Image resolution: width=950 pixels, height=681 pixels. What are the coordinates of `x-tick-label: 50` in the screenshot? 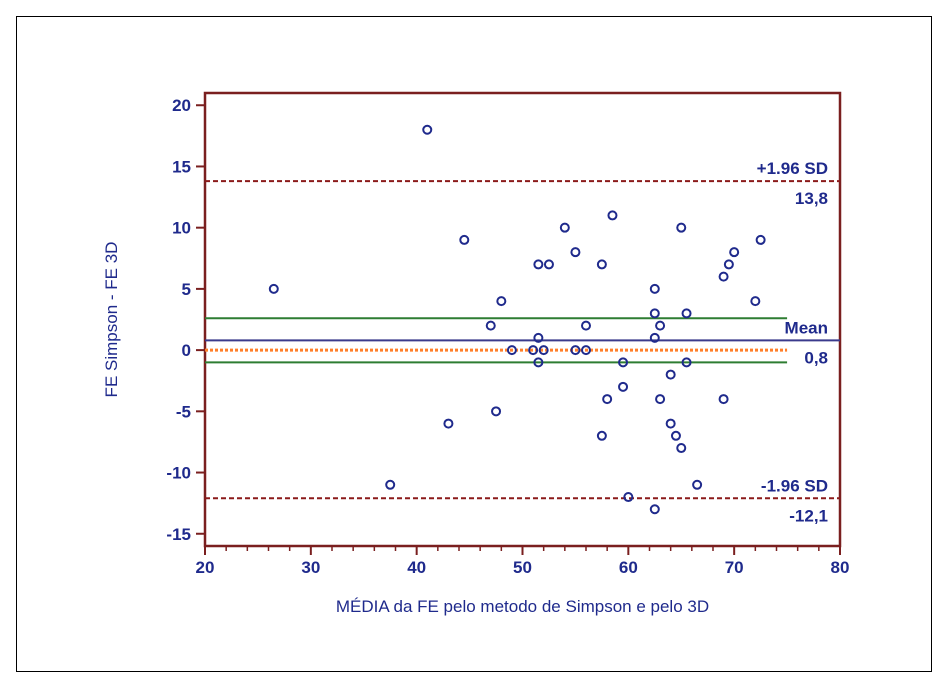 It's located at (522, 567).